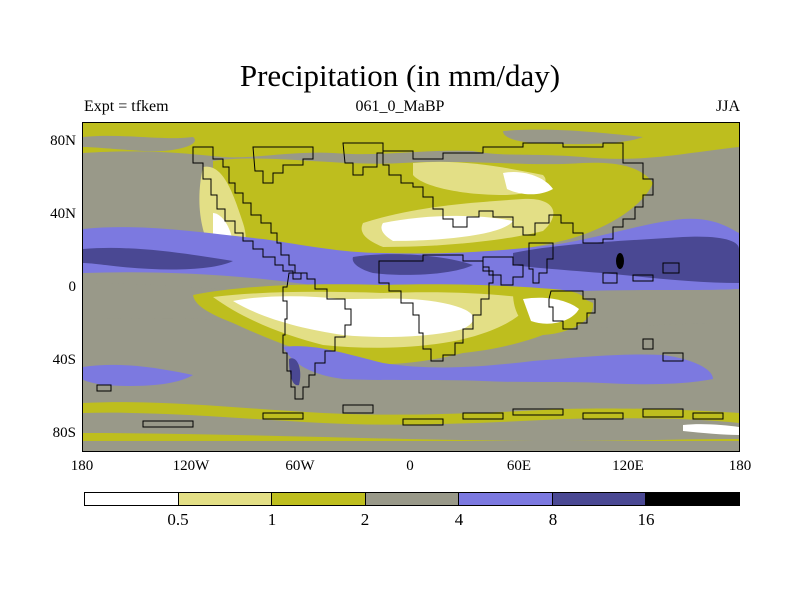 The width and height of the screenshot is (800, 600). Describe the element at coordinates (400, 75) in the screenshot. I see `map-title: Precipitation (in mm/day)` at that location.